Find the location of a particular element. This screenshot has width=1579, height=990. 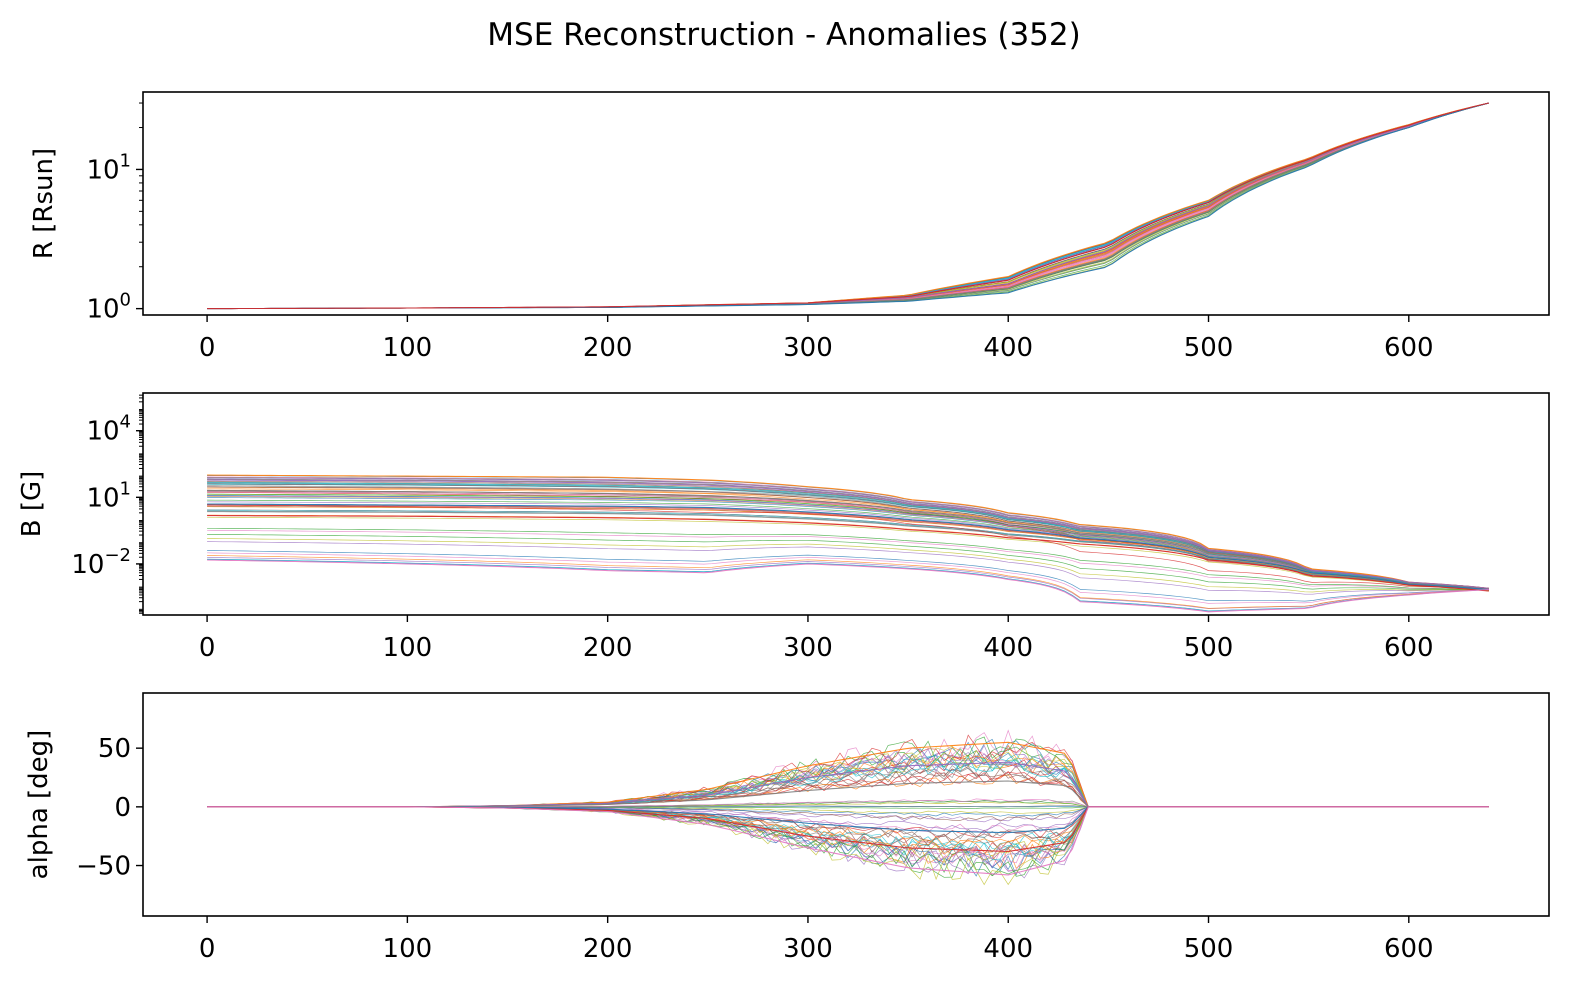

y-tick-label: 0 is located at coordinates (122, 808).